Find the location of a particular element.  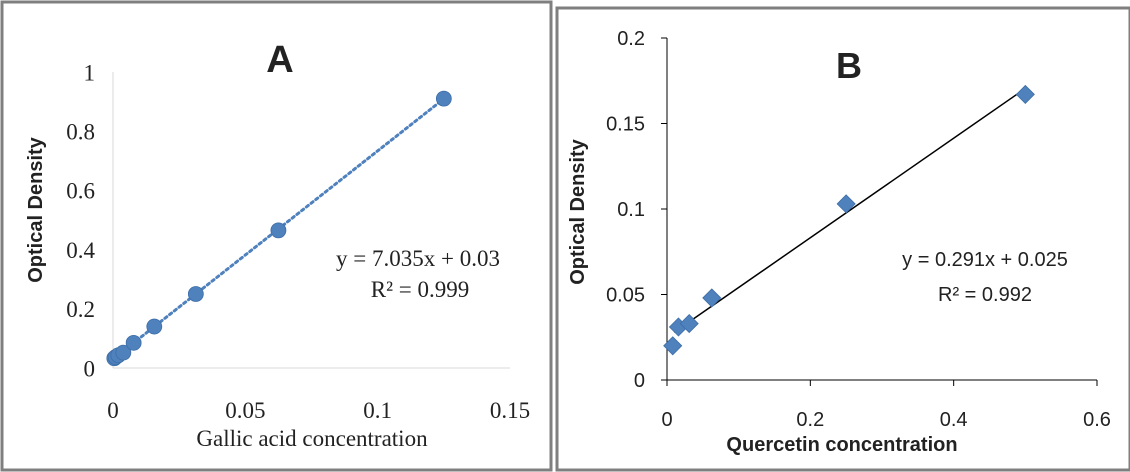

equation-a: y = 7.035x + 0.03 is located at coordinates (418, 258).